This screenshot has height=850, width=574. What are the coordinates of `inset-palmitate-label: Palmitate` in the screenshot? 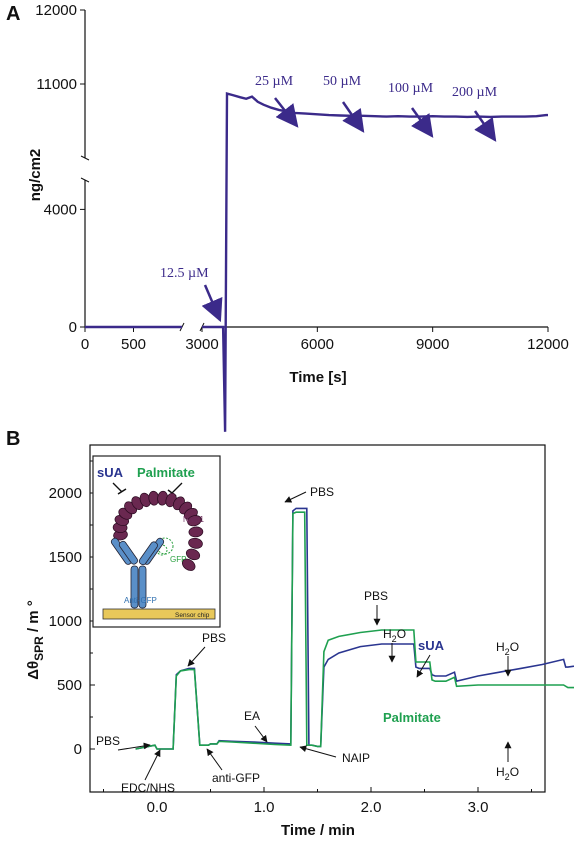 It's located at (166, 472).